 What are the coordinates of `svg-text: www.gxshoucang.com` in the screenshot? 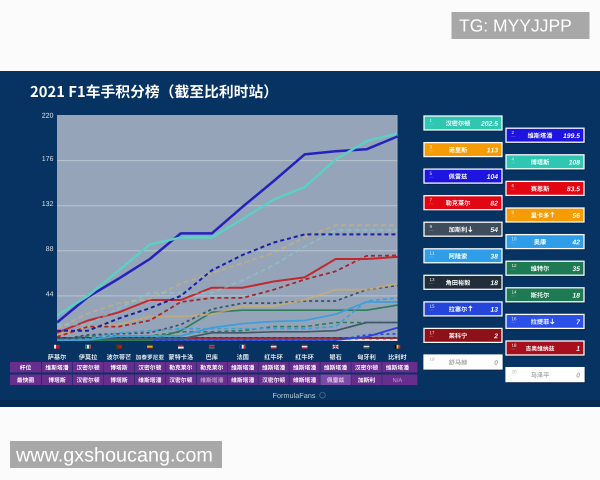 It's located at (114, 456).